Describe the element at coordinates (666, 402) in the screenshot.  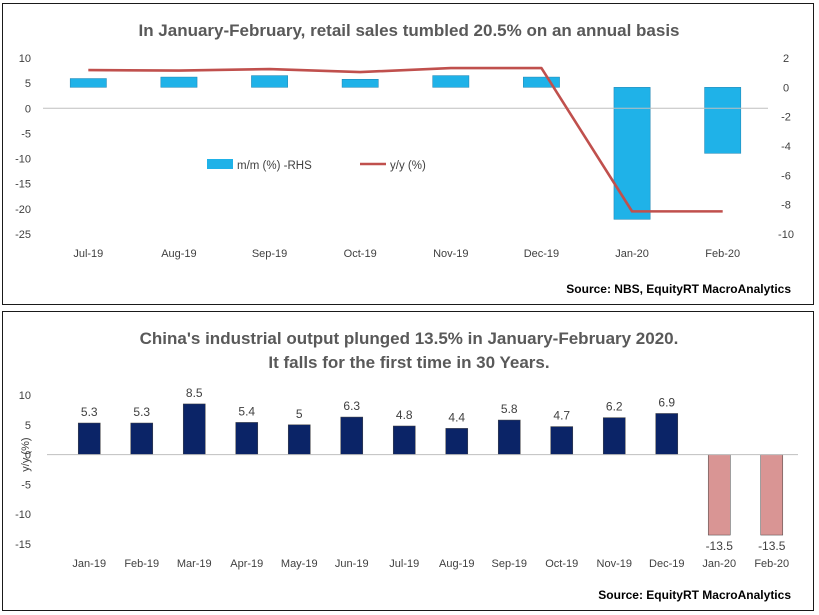
I see `bar-data-label: 6.9` at that location.